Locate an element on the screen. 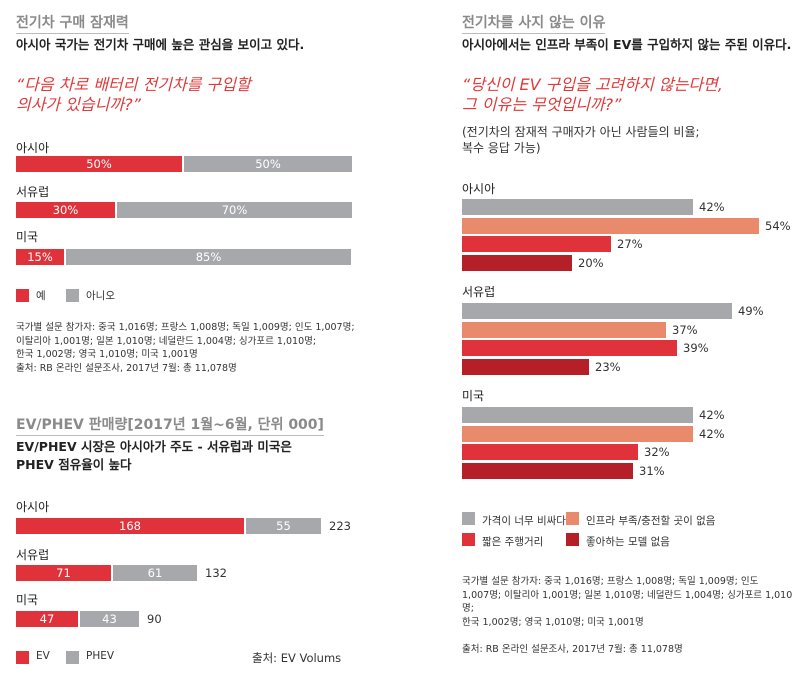 The width and height of the screenshot is (800, 686). legend-phev-swatch is located at coordinates (72, 657).